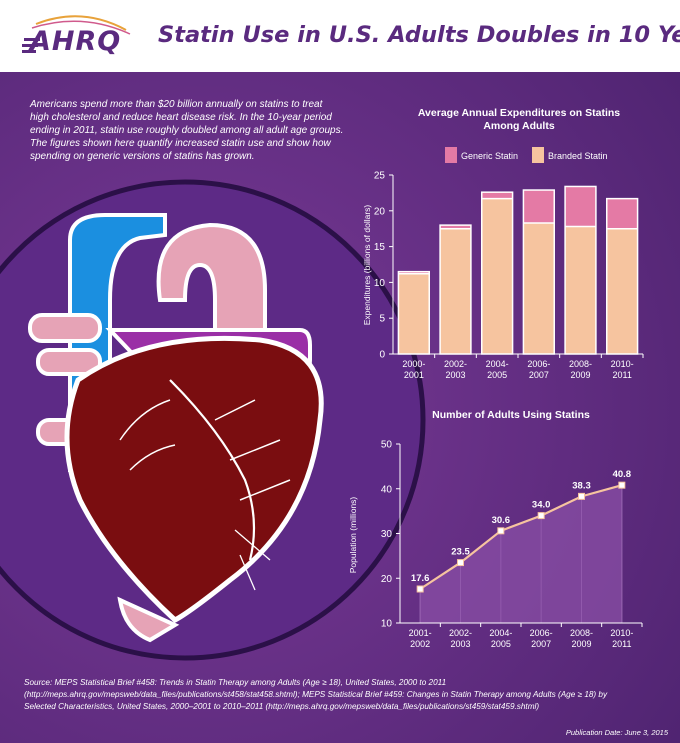 The height and width of the screenshot is (743, 680). Describe the element at coordinates (621, 375) in the screenshot. I see `bar-x-tick-label: 2011` at that location.